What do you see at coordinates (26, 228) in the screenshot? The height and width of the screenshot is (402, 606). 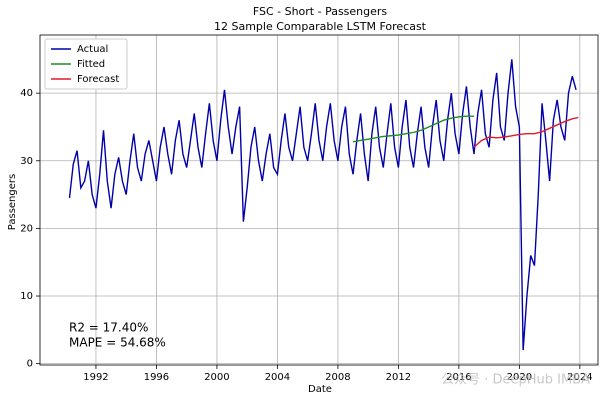 I see `y-tick-label: 20` at bounding box center [26, 228].